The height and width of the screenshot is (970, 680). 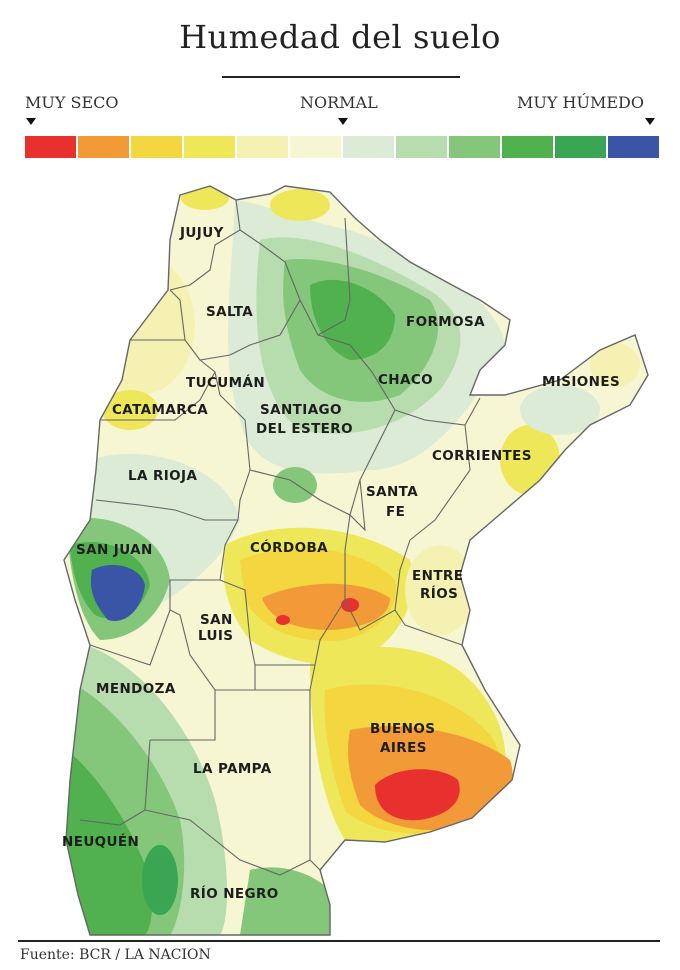 I want to click on label-chaco: CHACO, so click(x=405, y=380).